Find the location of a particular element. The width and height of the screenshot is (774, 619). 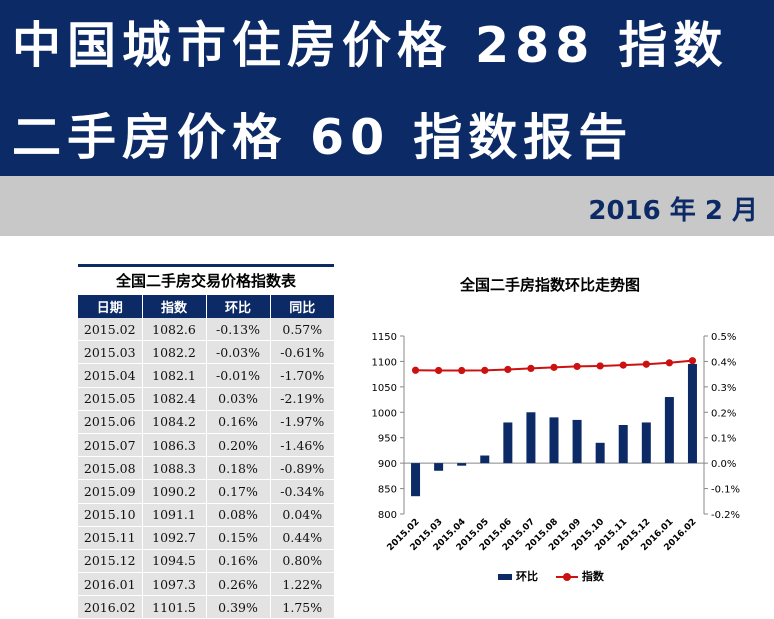

cell-date: 2015.07 is located at coordinates (110, 445).